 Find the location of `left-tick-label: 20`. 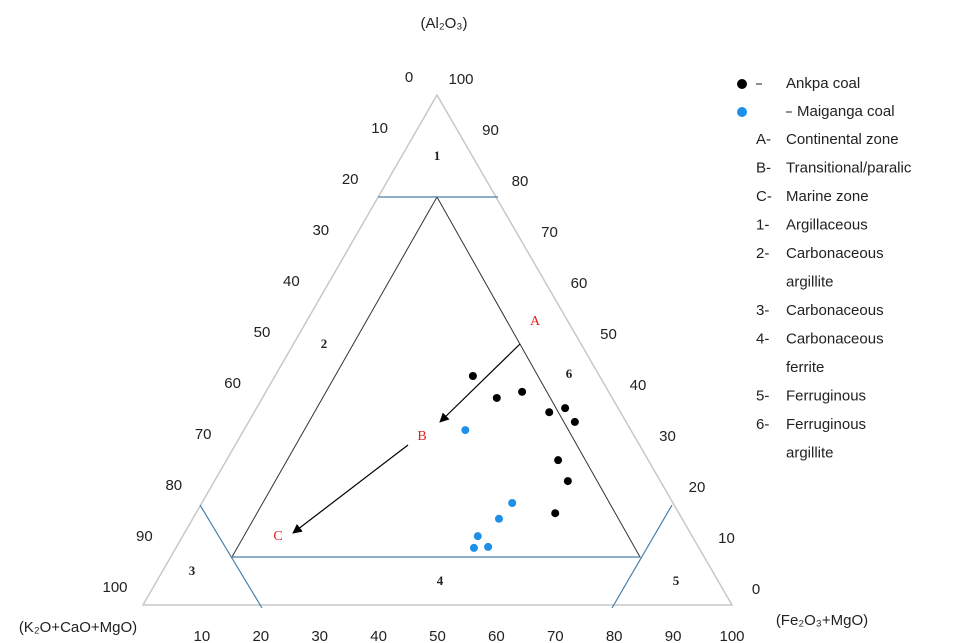

left-tick-label: 20 is located at coordinates (350, 179).